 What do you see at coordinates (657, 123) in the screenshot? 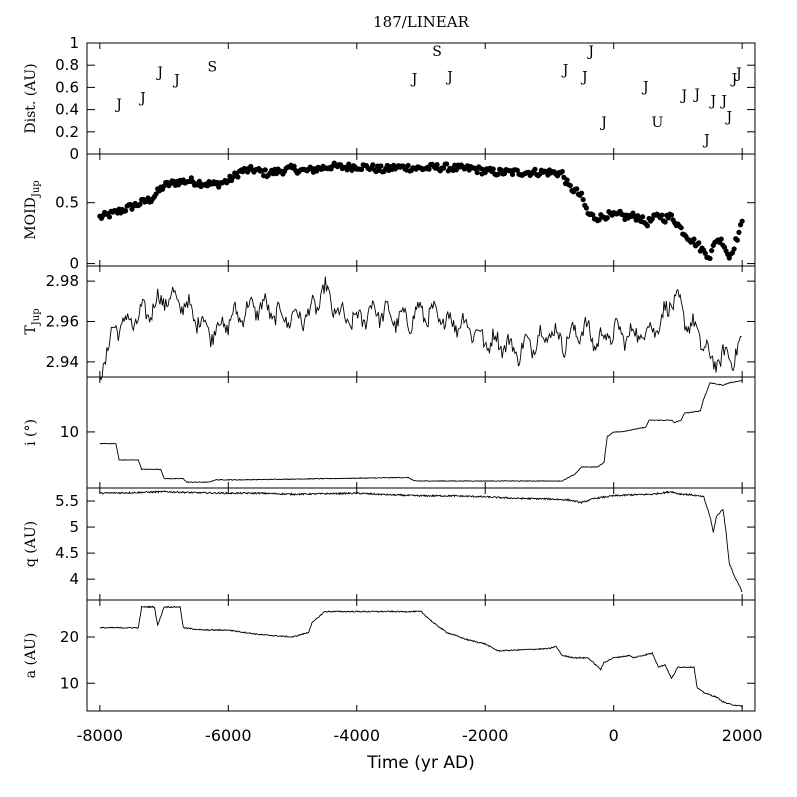
I see `encounter-marker: U` at bounding box center [657, 123].